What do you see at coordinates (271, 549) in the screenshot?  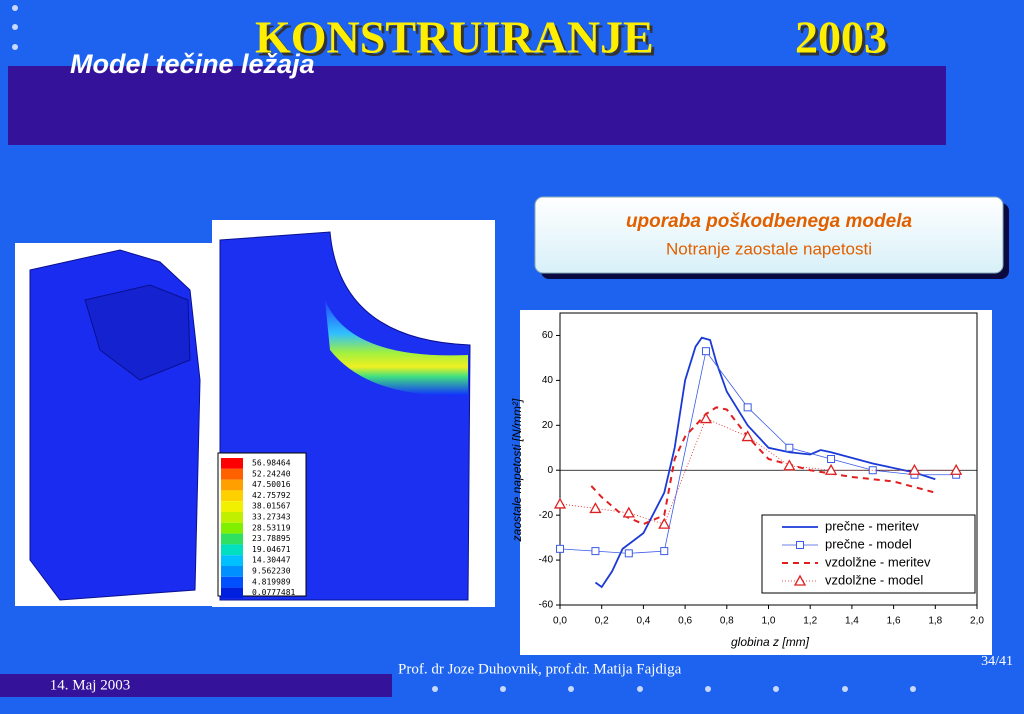 I see `fem-legend-value: 19.04671` at bounding box center [271, 549].